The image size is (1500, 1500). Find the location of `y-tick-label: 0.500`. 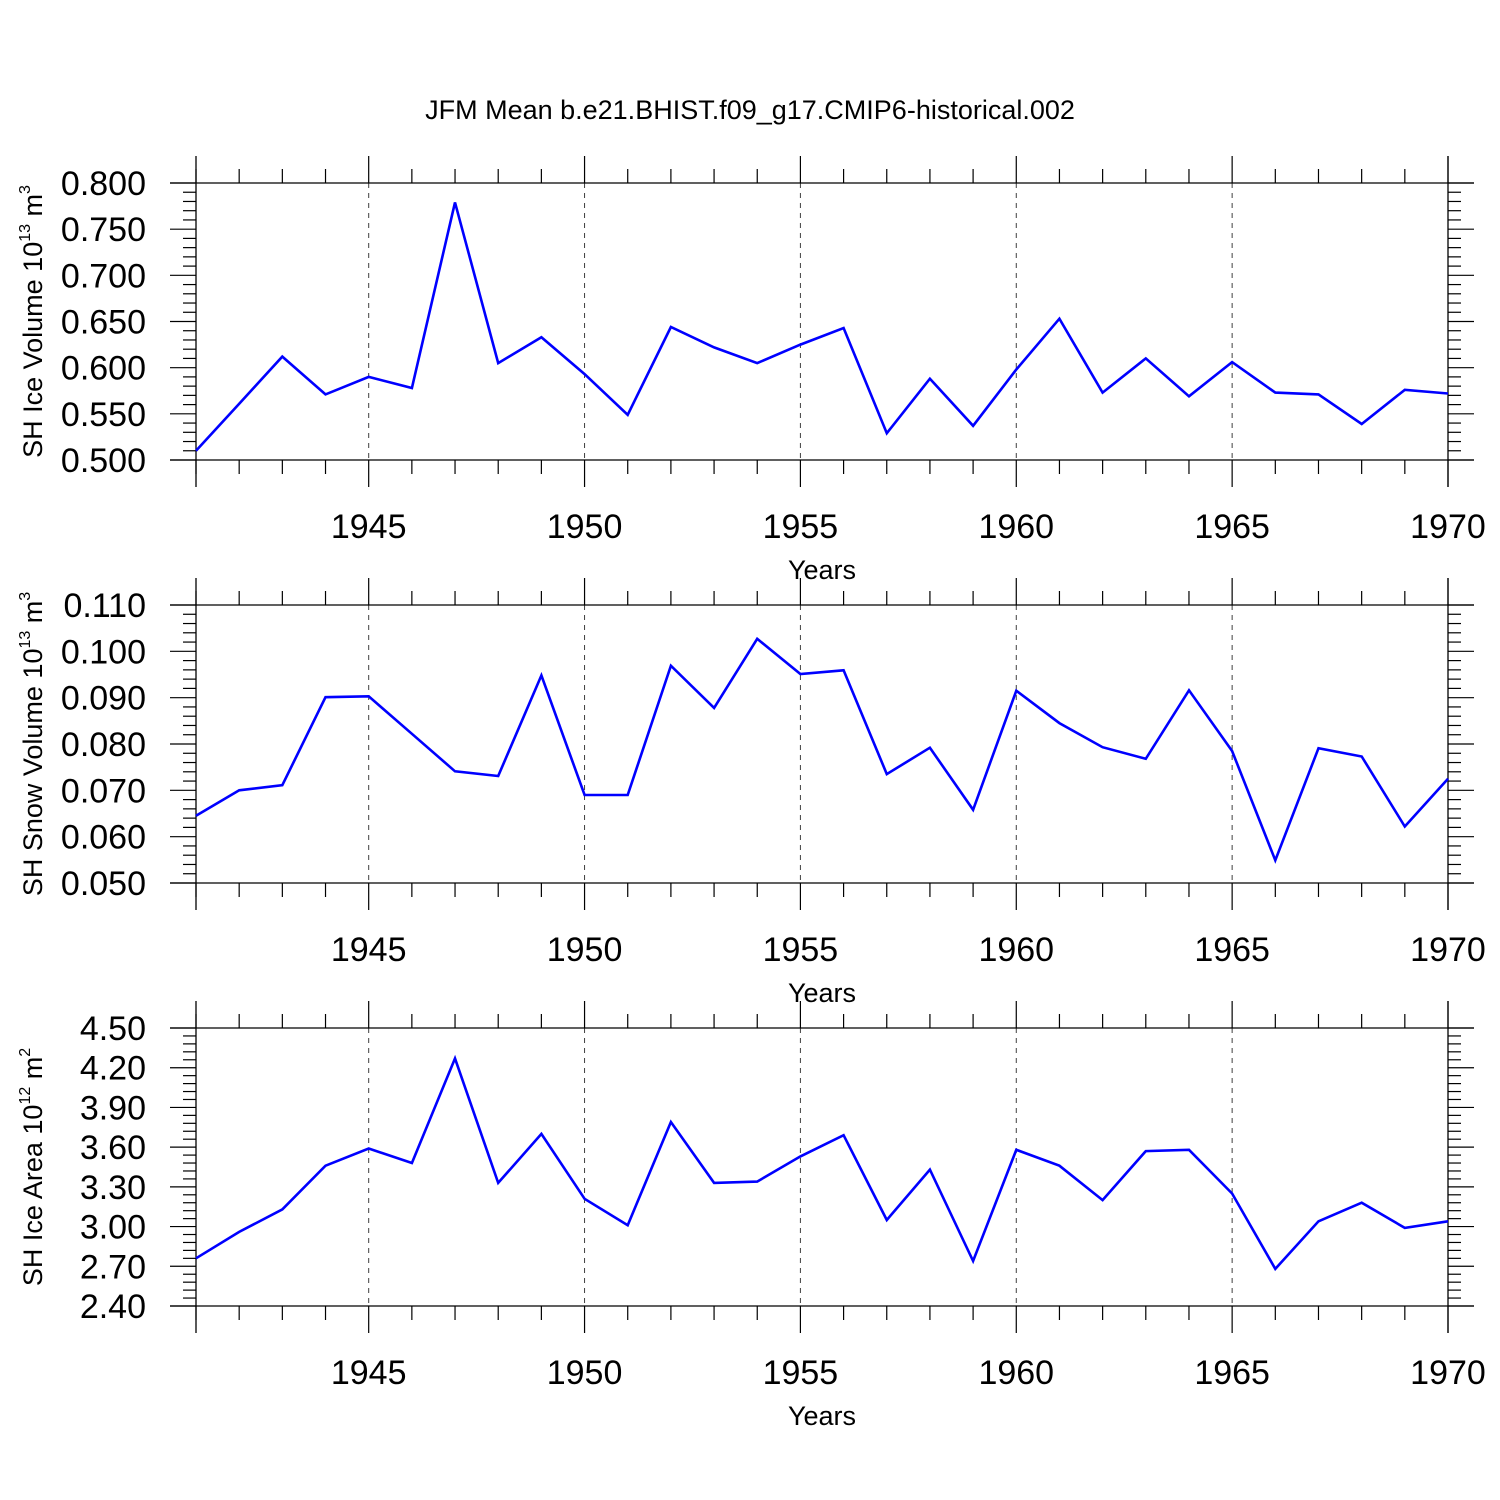

y-tick-label: 0.500 is located at coordinates (103, 461).